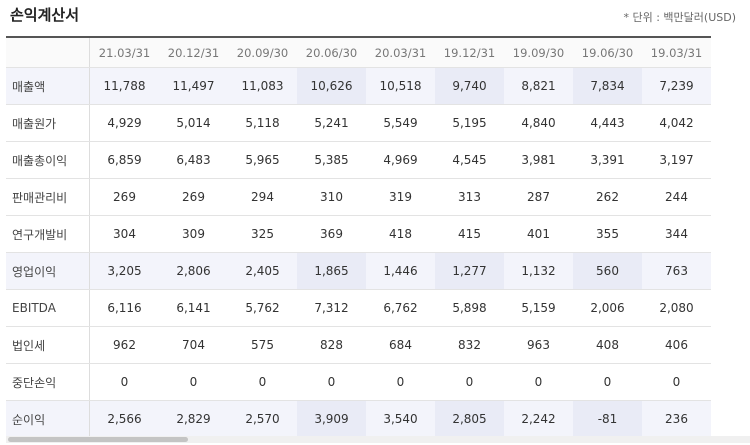  What do you see at coordinates (48, 52) in the screenshot?
I see `corner-cell` at bounding box center [48, 52].